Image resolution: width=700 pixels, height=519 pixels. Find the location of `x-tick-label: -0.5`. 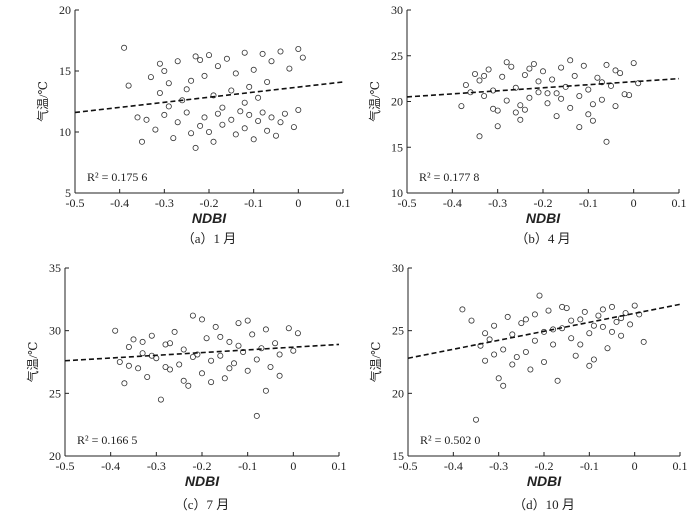

x-tick-label: -0.5 is located at coordinates (407, 203).